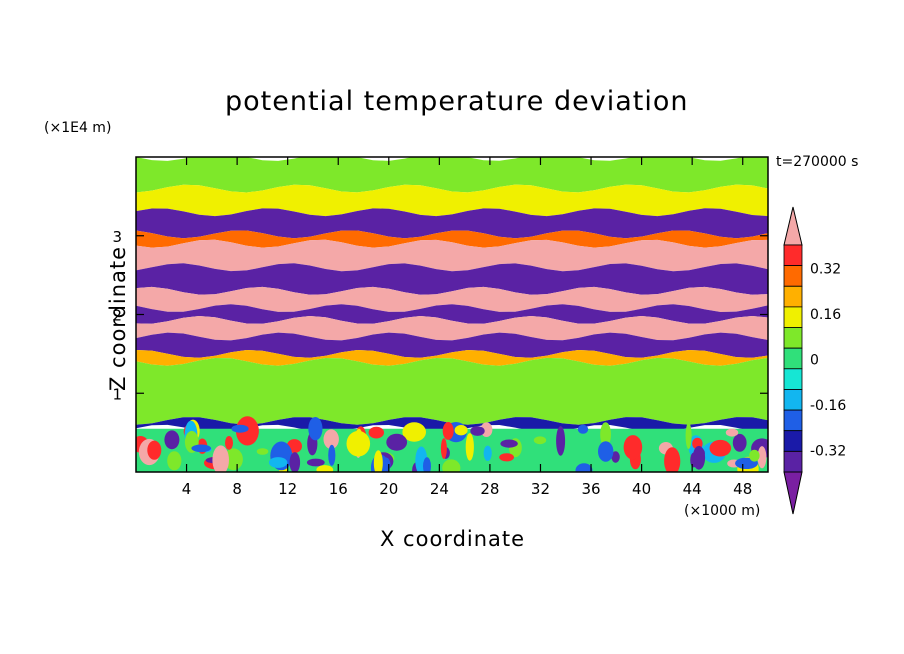 This screenshot has width=904, height=654. I want to click on colorbar-label: 0.32, so click(825, 270).